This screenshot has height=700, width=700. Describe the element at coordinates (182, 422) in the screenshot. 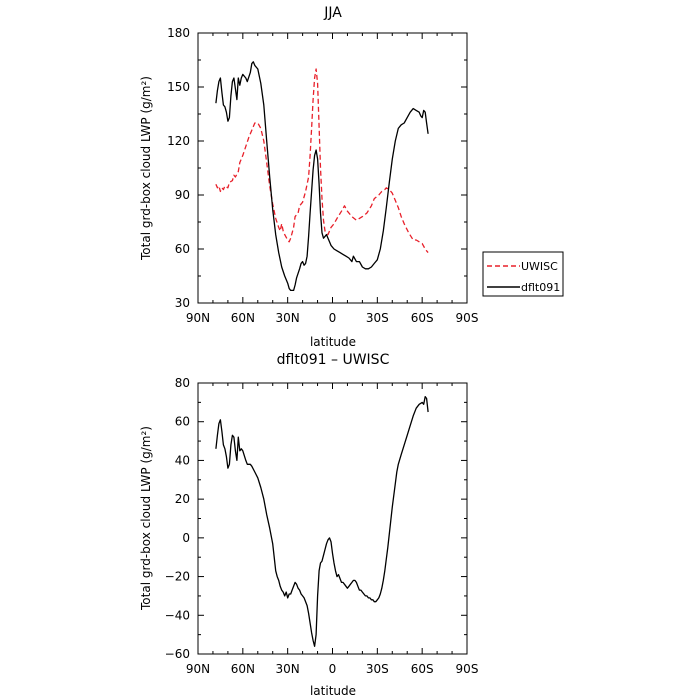

I see `bottom-chart-y-tick-label: 60` at that location.